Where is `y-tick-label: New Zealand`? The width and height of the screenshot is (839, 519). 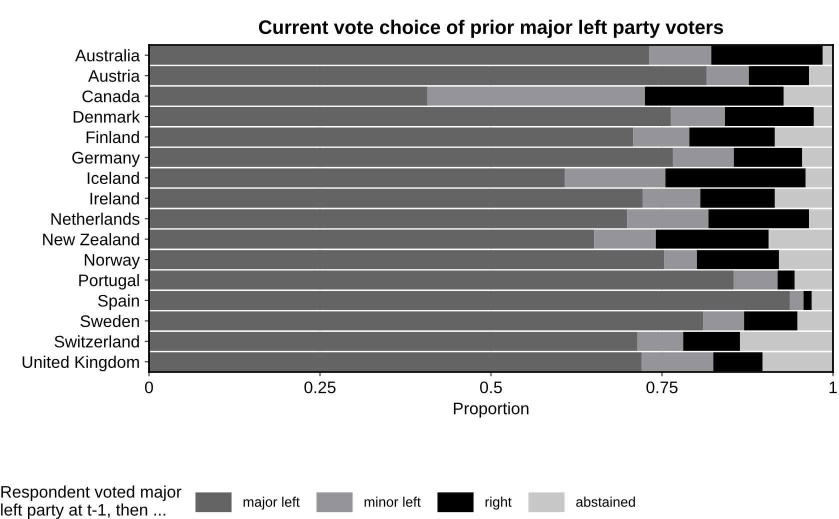
y-tick-label: New Zealand is located at coordinates (91, 239).